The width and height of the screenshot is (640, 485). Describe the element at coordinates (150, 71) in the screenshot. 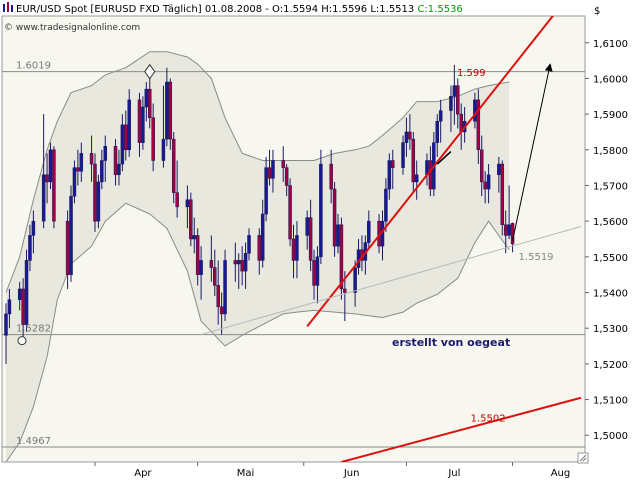

I see `pivot-high-marker` at that location.